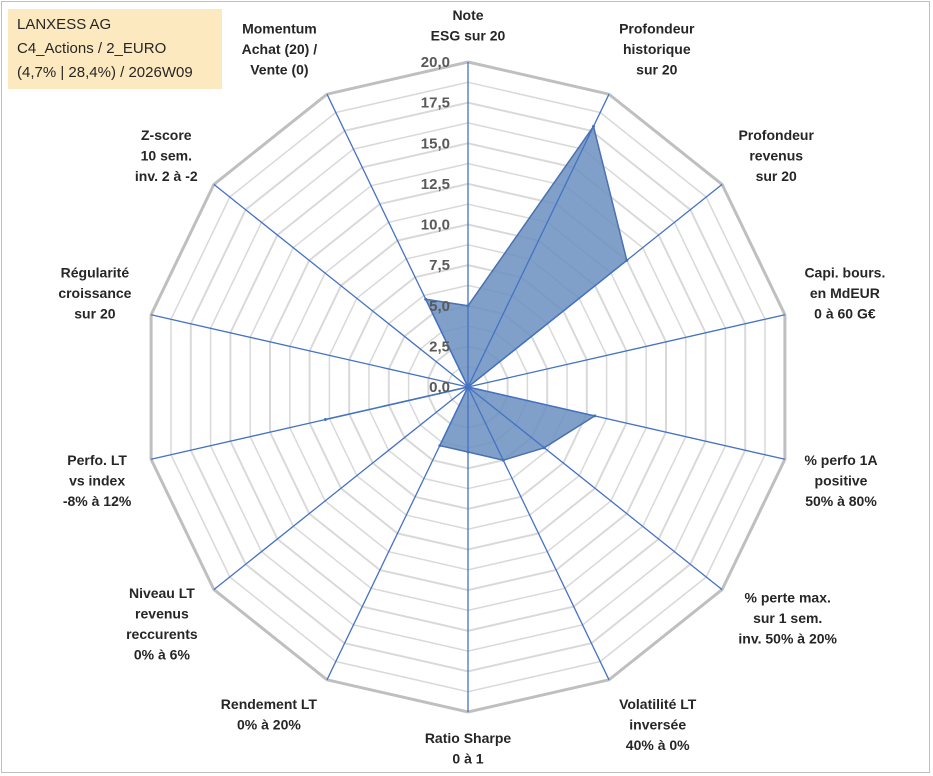  What do you see at coordinates (468, 25) in the screenshot?
I see `axis-label: Note ESG sur 20` at bounding box center [468, 25].